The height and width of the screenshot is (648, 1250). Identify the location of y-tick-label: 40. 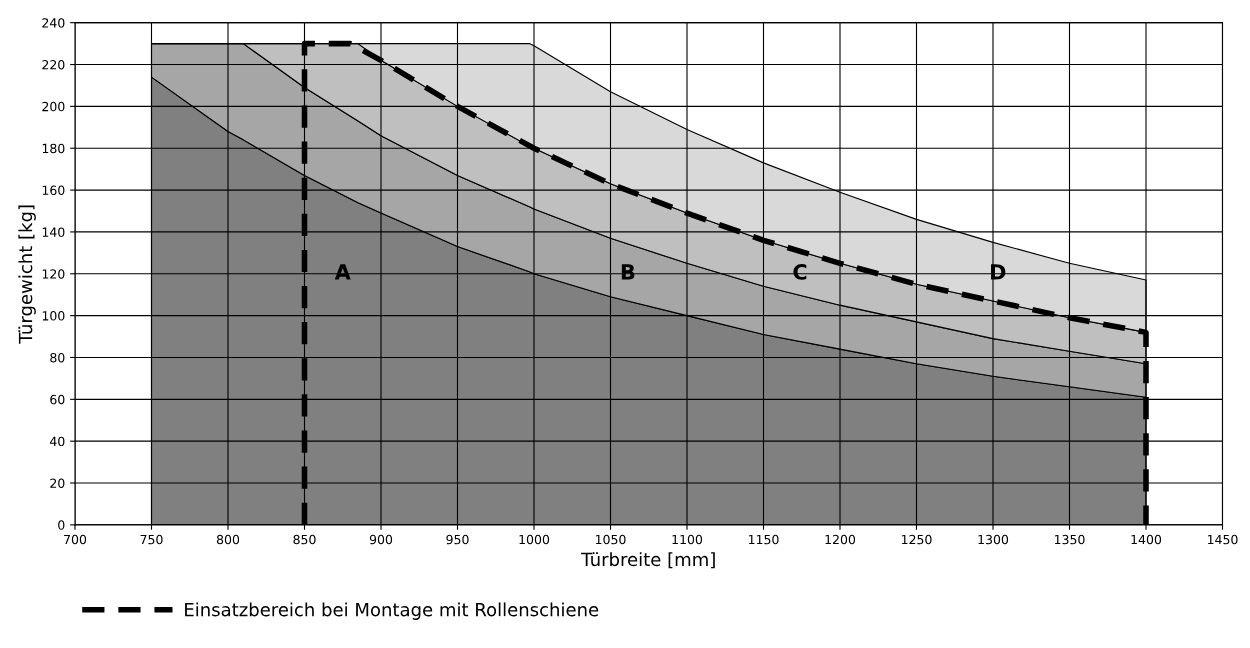
(57, 441).